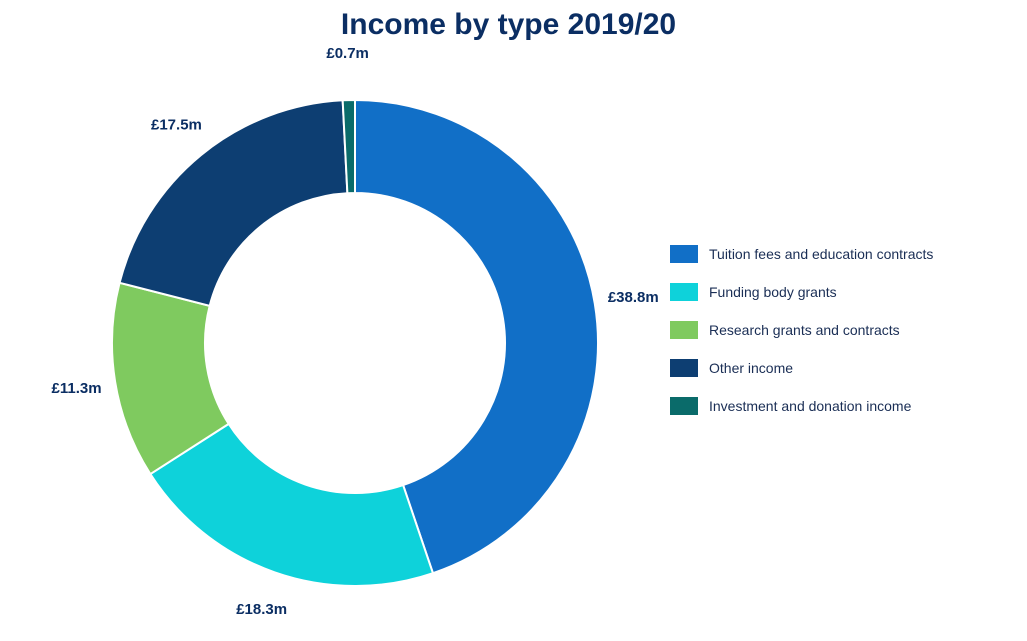  I want to click on legend-label: Investment and donation income, so click(810, 406).